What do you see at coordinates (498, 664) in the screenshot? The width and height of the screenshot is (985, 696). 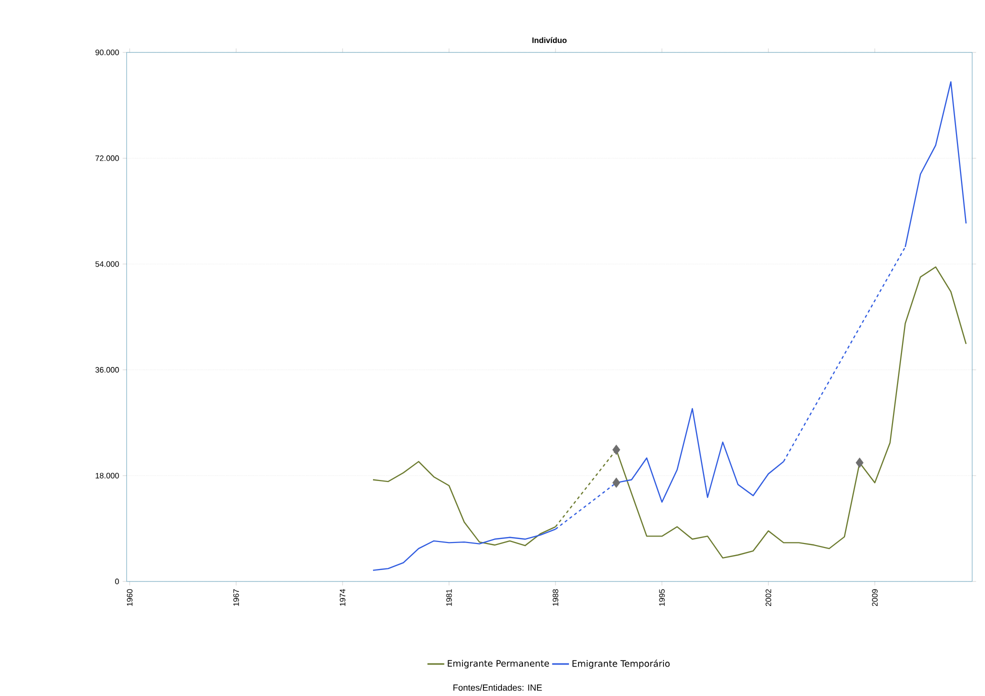 I see `legend-label: Emigrante Permanente` at bounding box center [498, 664].